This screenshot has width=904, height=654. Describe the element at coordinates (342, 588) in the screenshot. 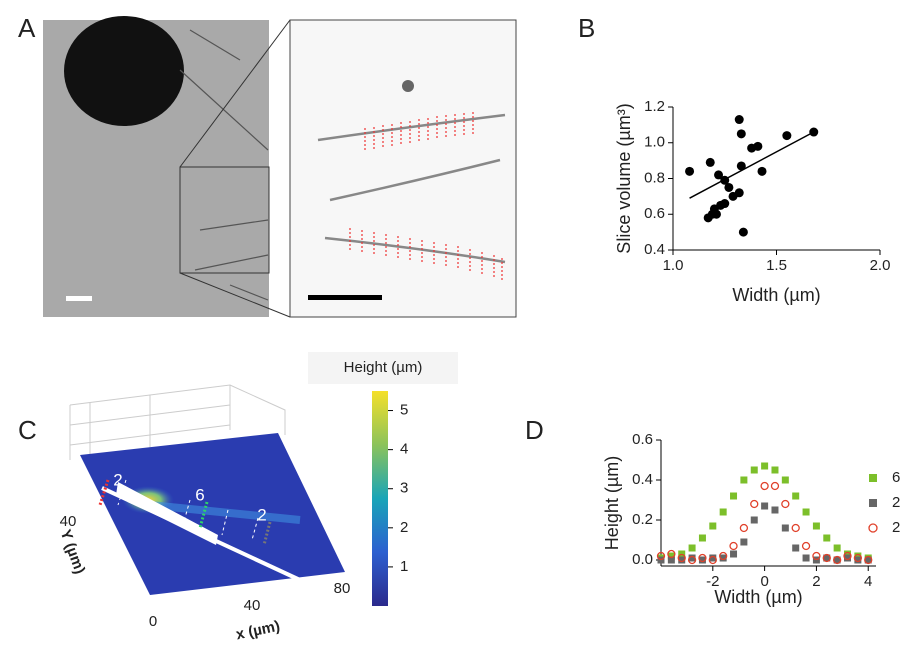

I see `x-tick-label: 80` at that location.